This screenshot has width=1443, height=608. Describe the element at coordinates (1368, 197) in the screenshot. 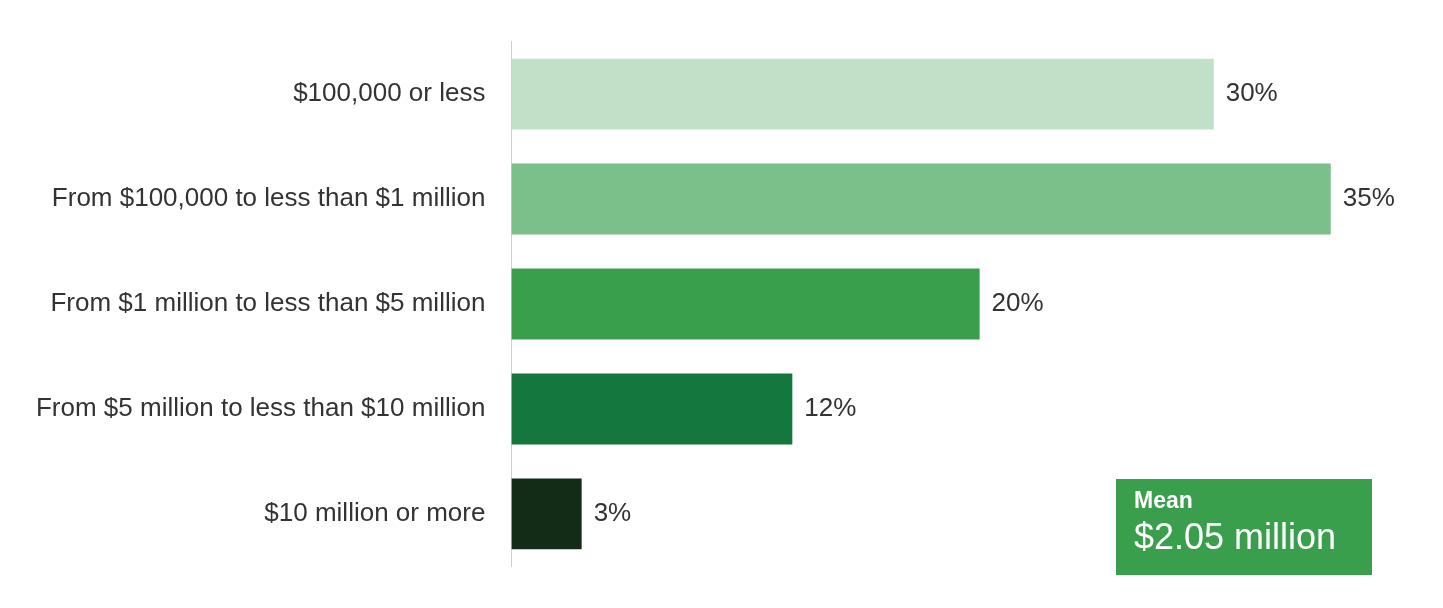

I see `data-label: 35%` at that location.